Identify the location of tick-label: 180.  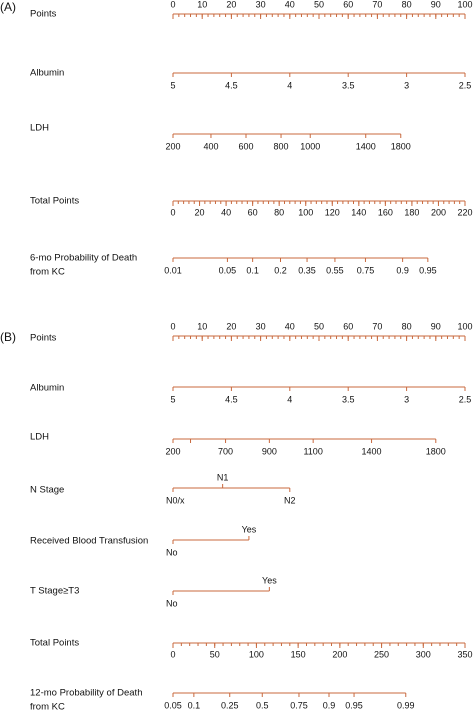
(411, 212).